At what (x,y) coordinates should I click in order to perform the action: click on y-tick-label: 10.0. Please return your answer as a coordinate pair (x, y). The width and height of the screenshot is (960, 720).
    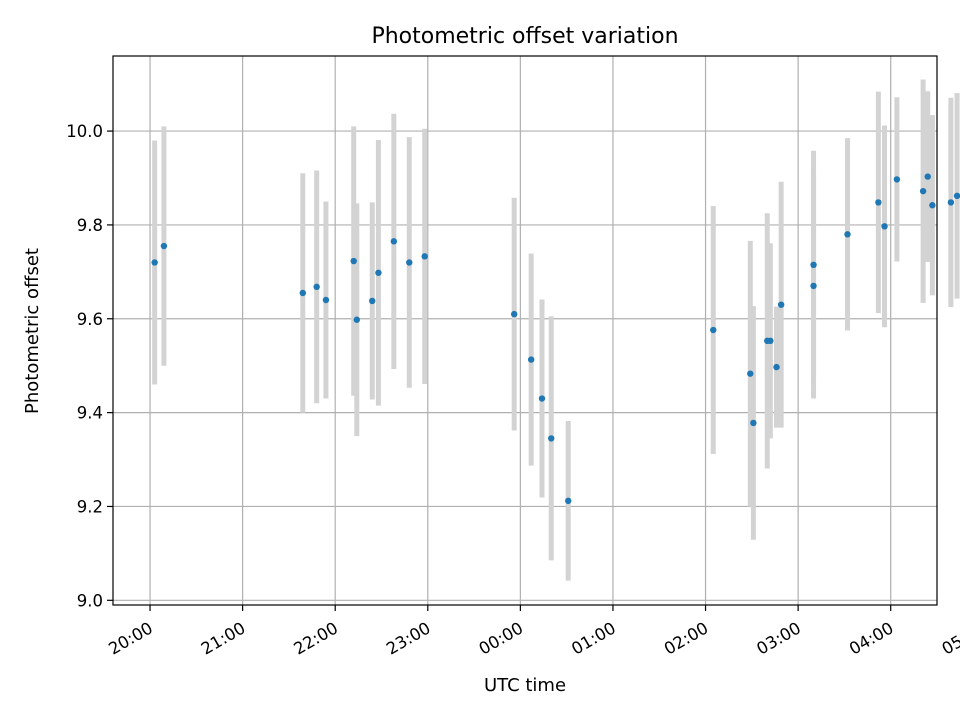
    Looking at the image, I should click on (84, 131).